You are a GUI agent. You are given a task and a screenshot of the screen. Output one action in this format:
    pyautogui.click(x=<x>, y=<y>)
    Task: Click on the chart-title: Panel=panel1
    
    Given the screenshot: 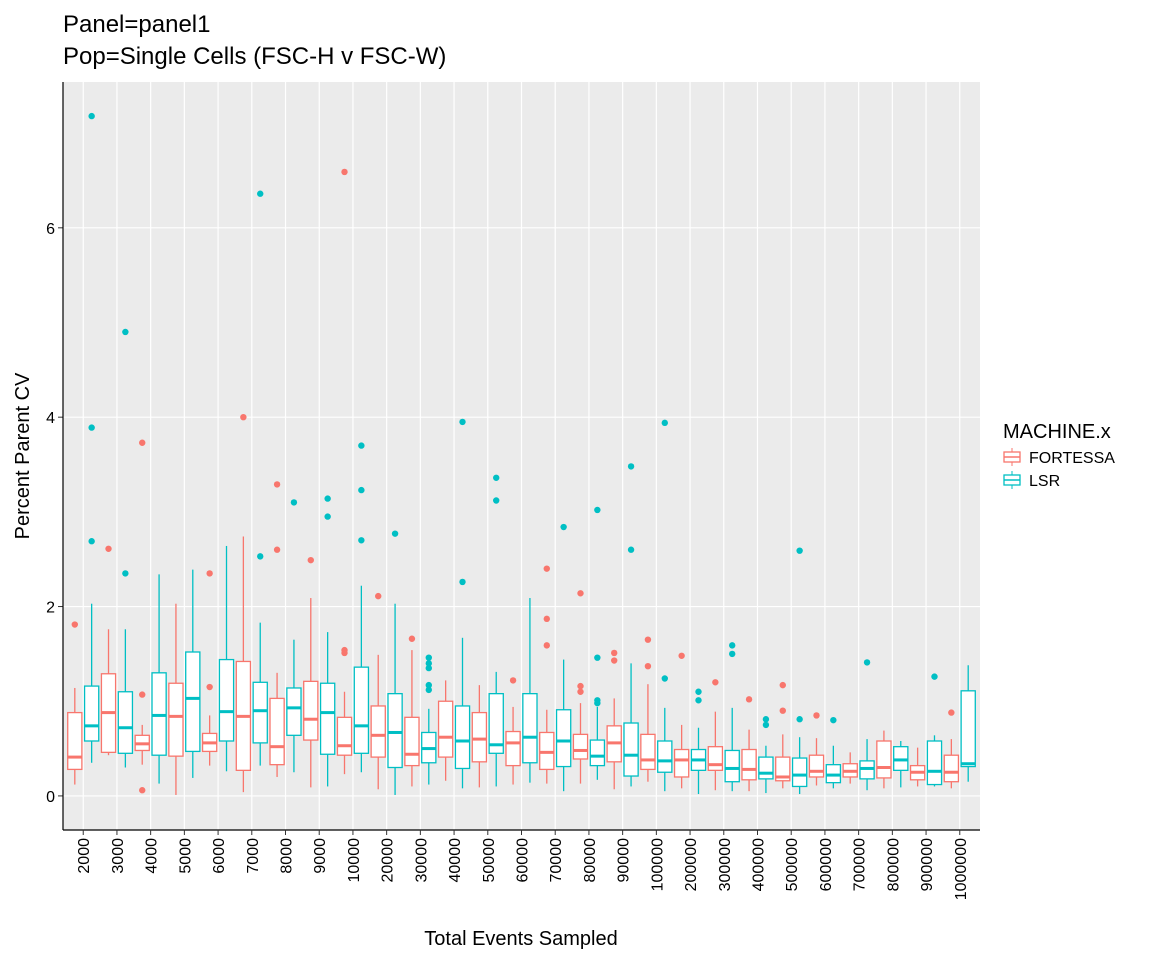 What is the action you would take?
    pyautogui.click(x=136, y=24)
    